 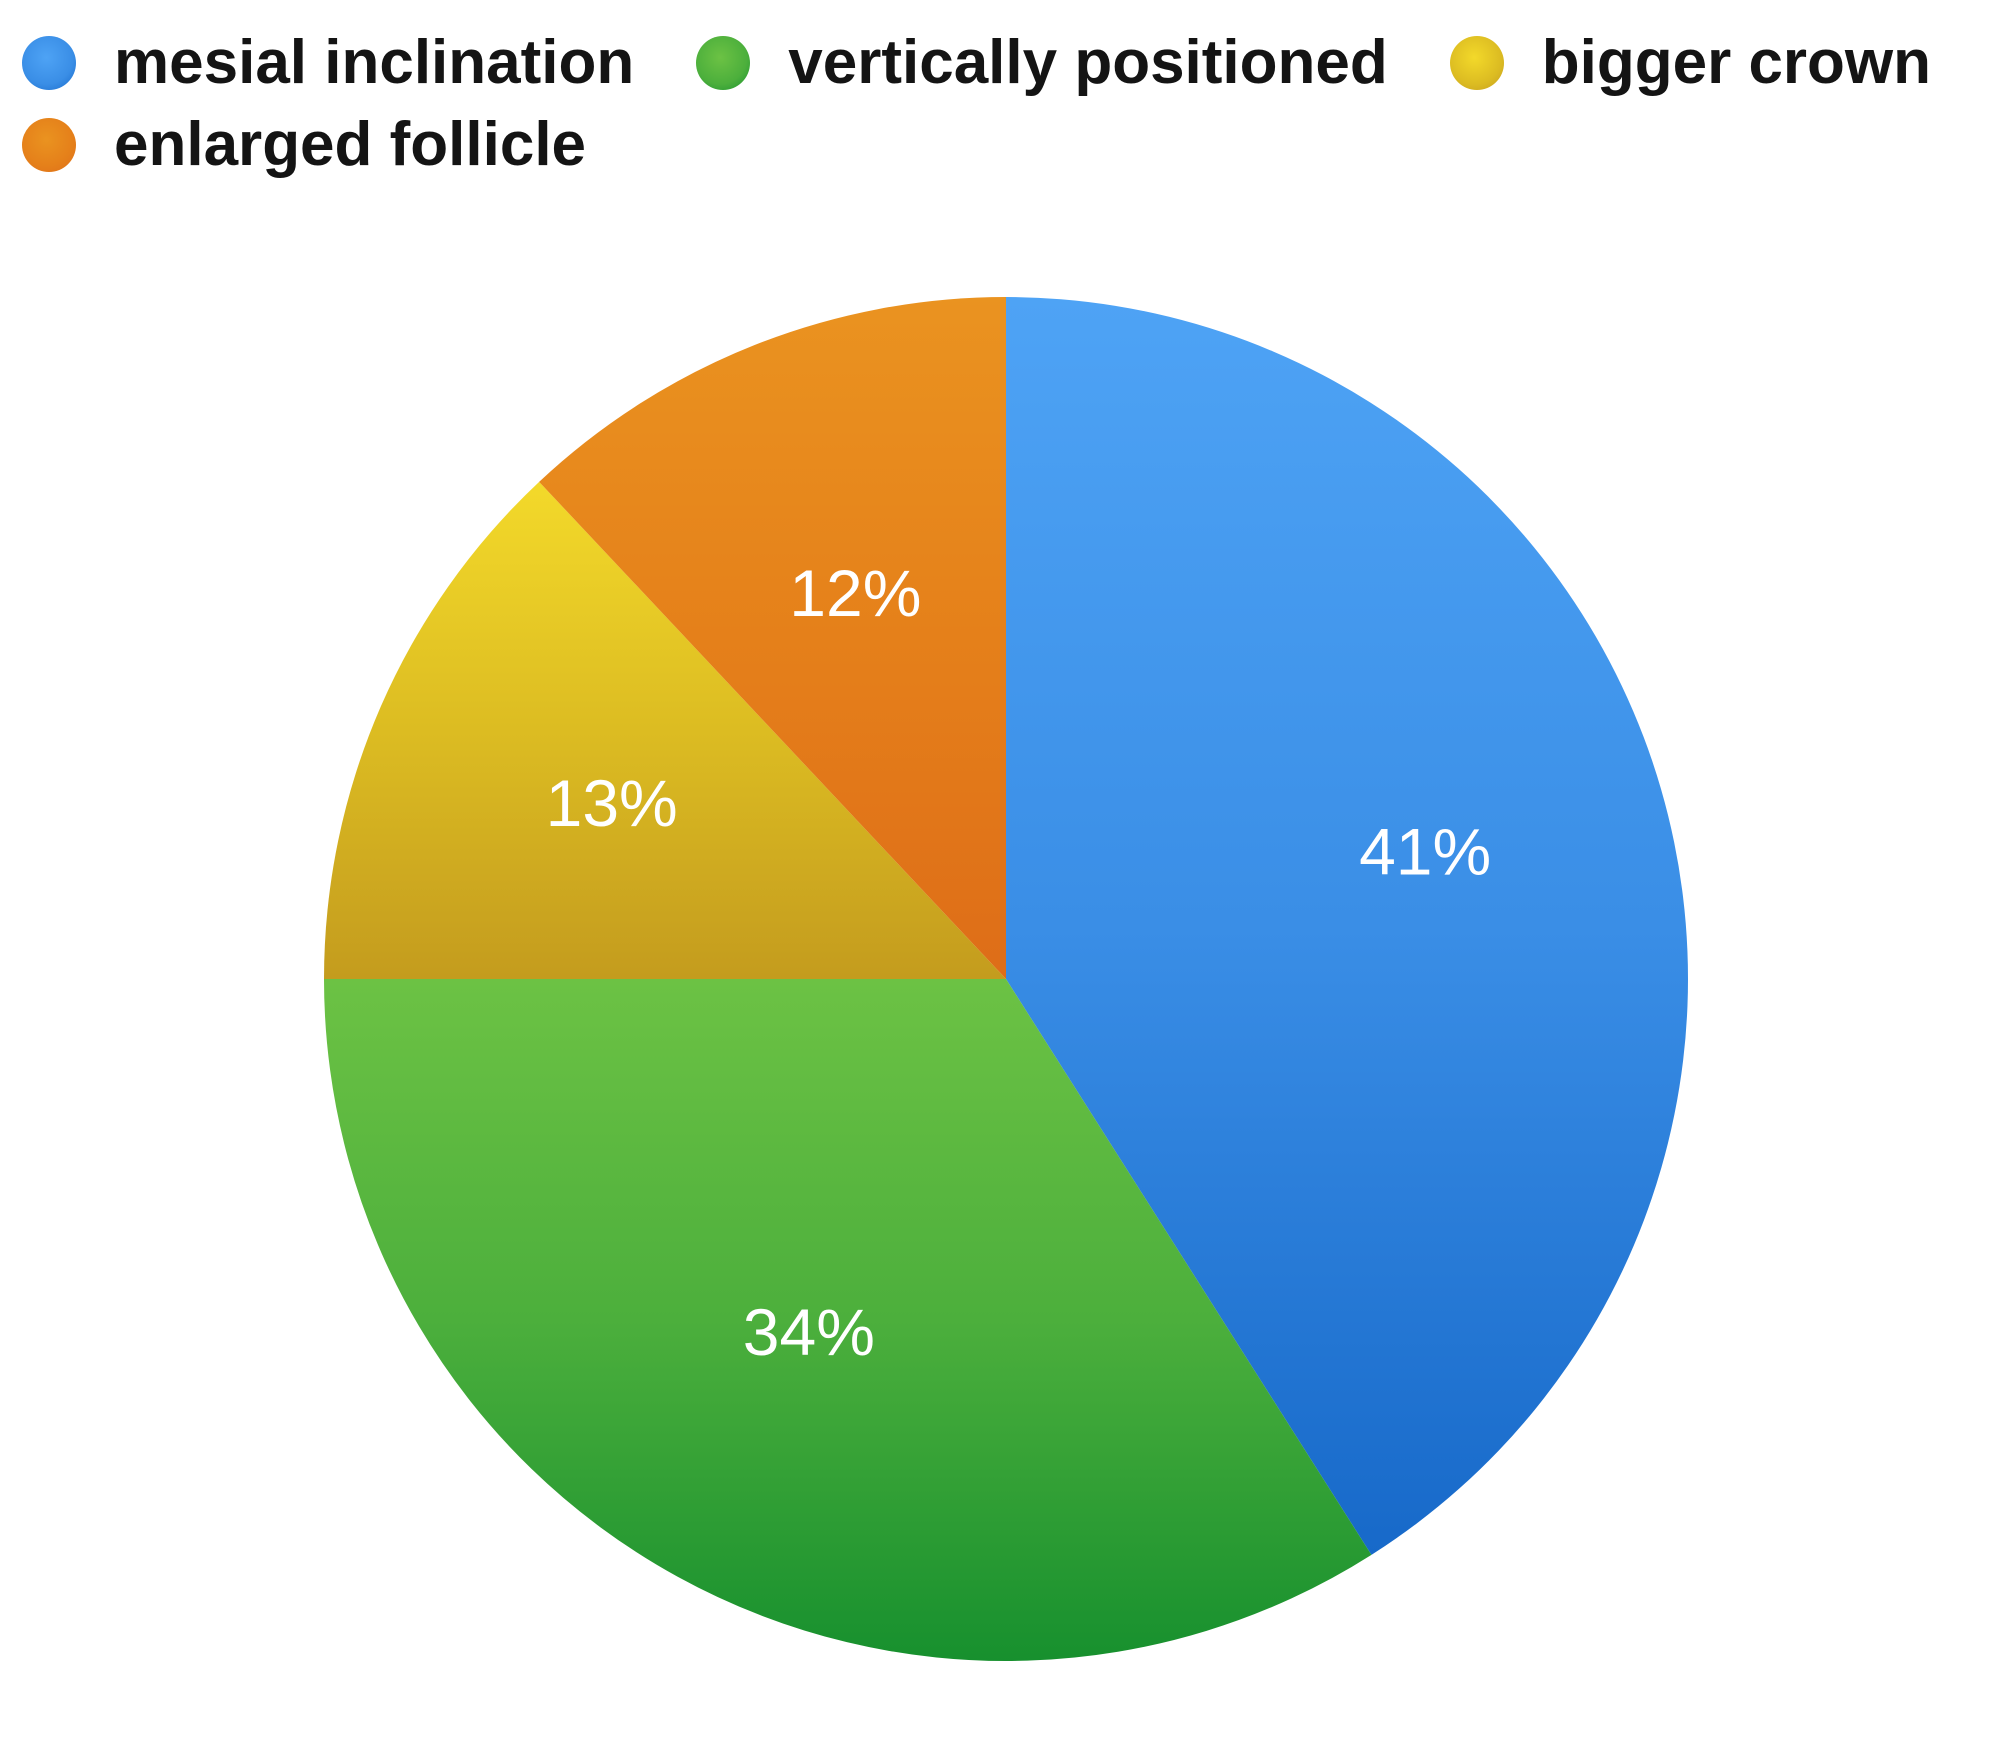 What do you see at coordinates (49, 63) in the screenshot?
I see `legend-swatch-mesial-inclination` at bounding box center [49, 63].